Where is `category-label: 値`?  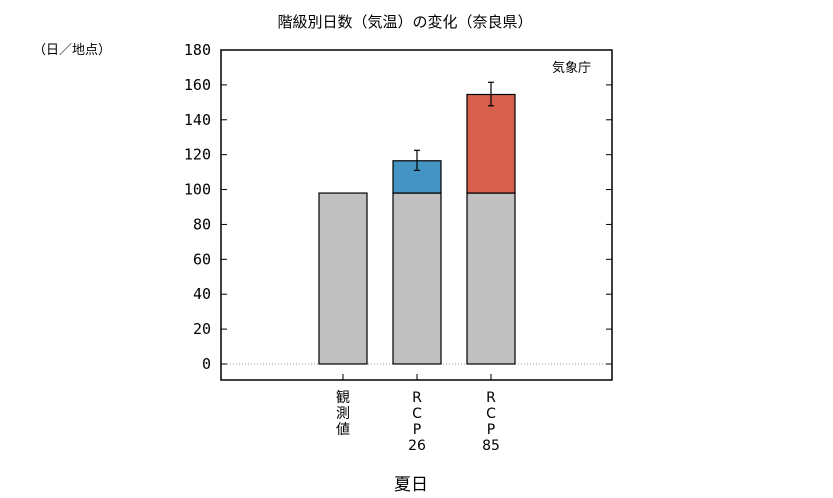 category-label: 値 is located at coordinates (343, 430).